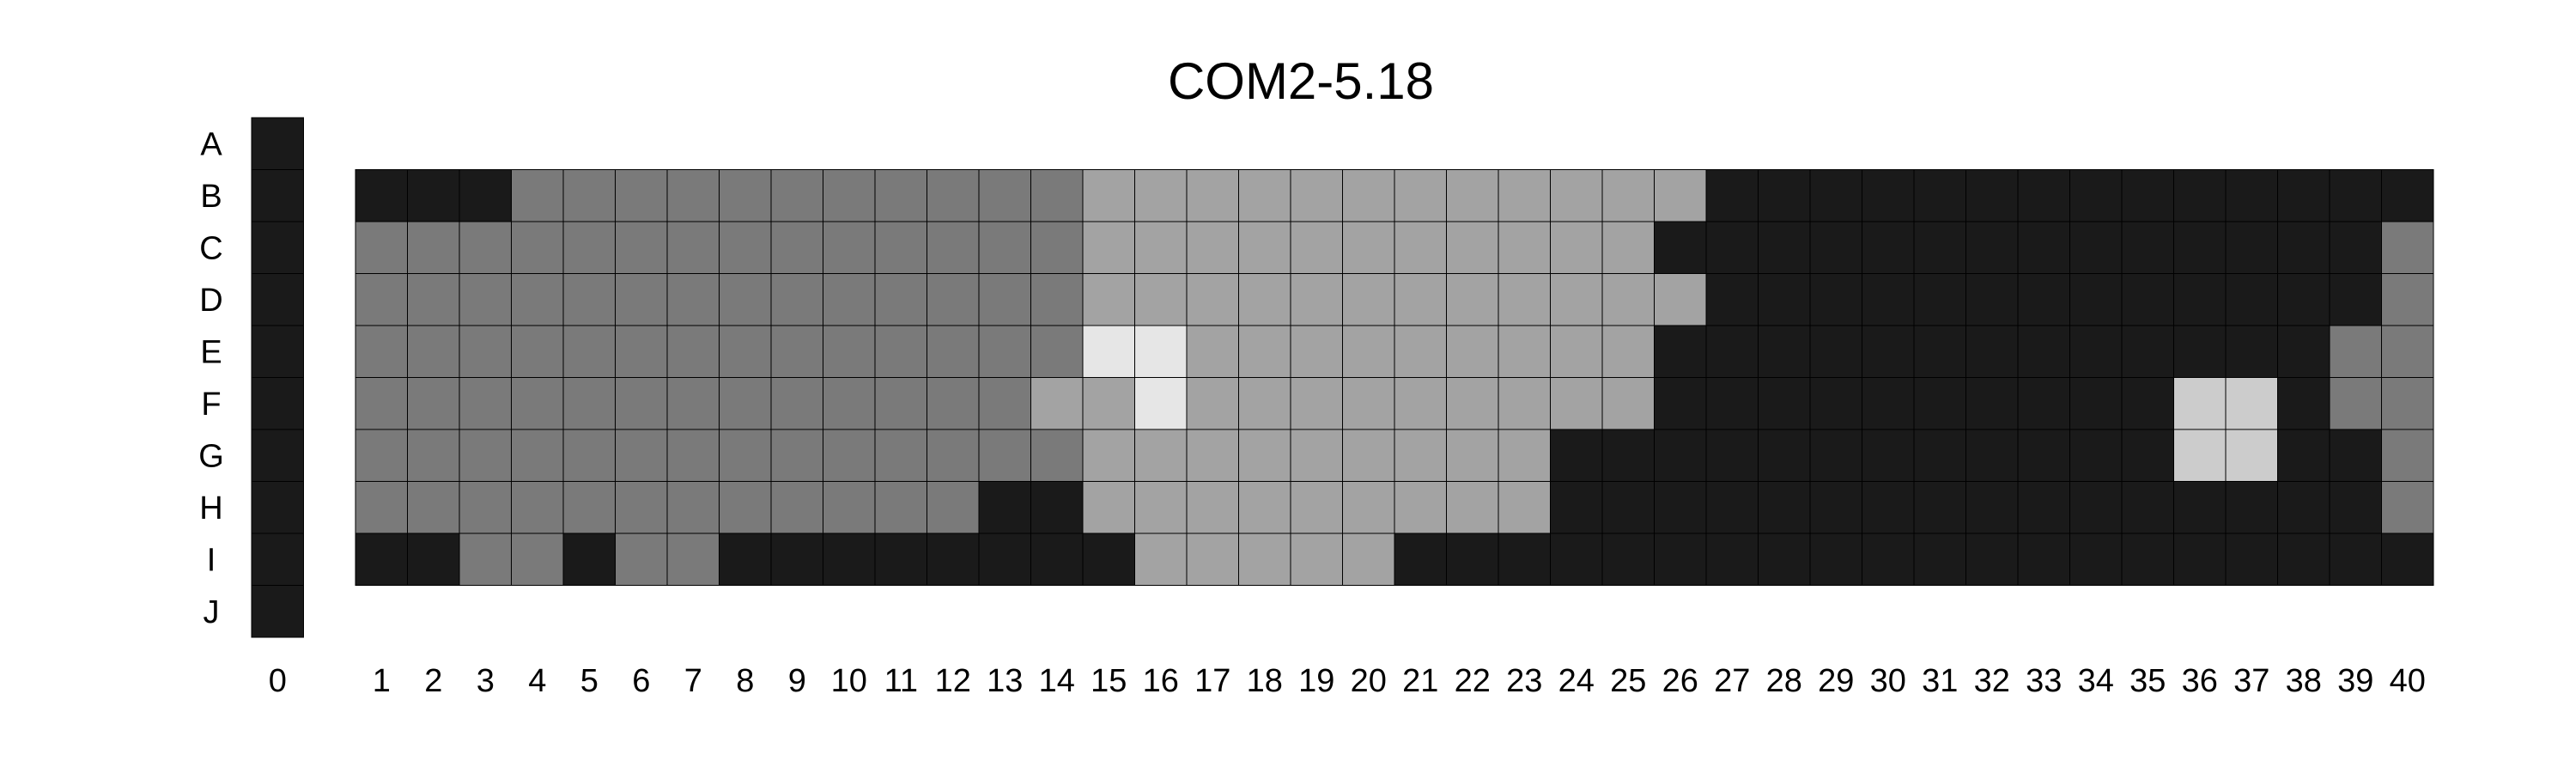 The image size is (2576, 773). Describe the element at coordinates (693, 559) in the screenshot. I see `heatmap-cell-i7` at that location.